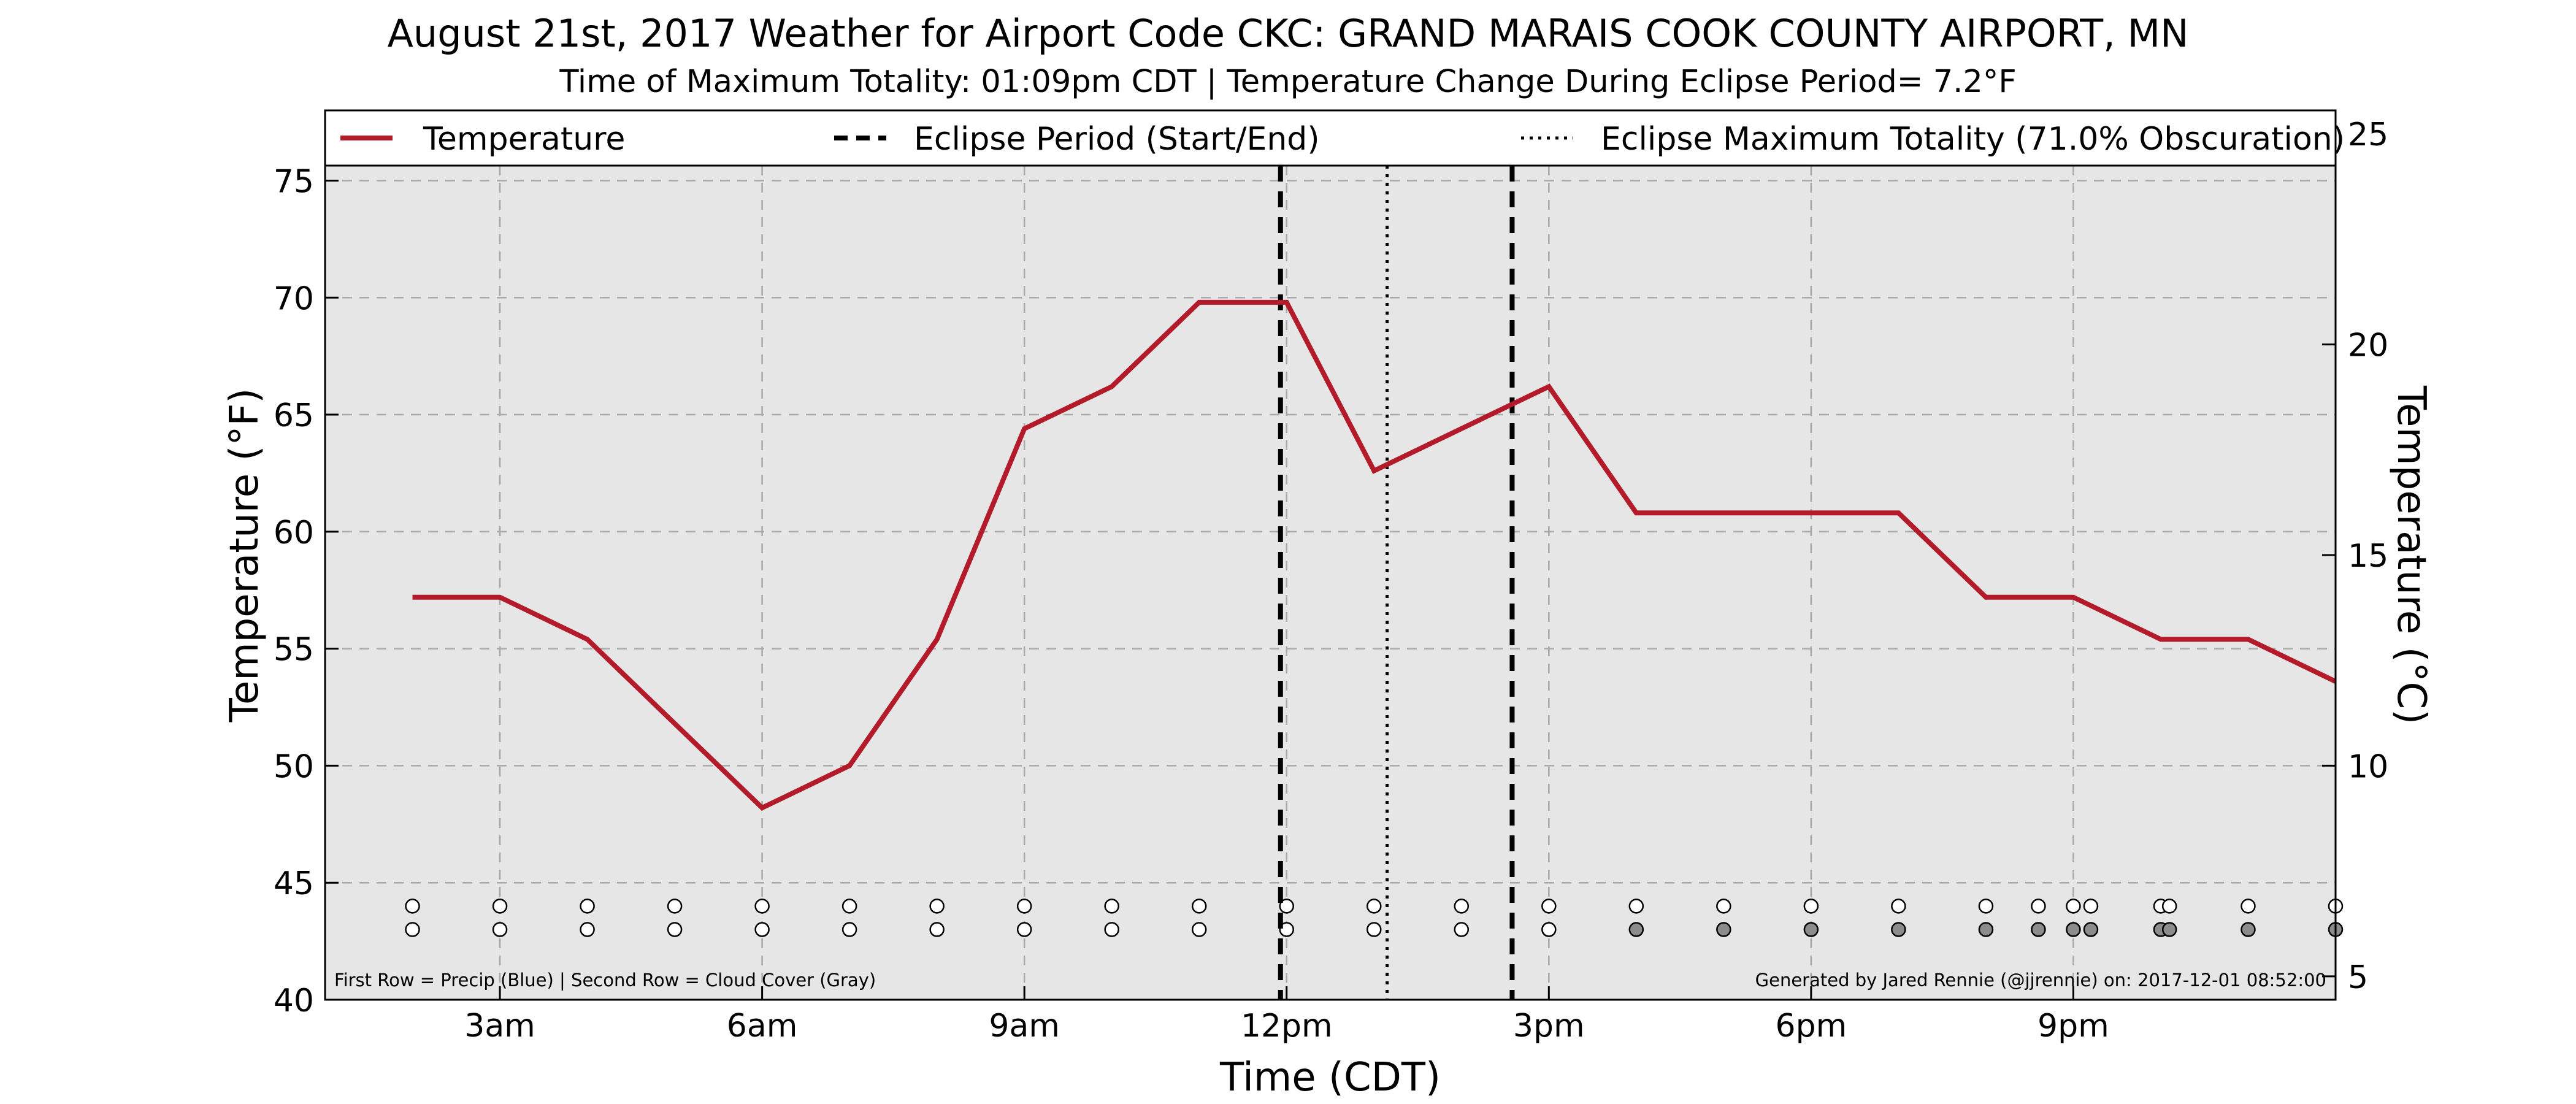  What do you see at coordinates (1117, 139) in the screenshot?
I see `legend-label-eclipse-period: Eclipse Period (Start/End)` at bounding box center [1117, 139].